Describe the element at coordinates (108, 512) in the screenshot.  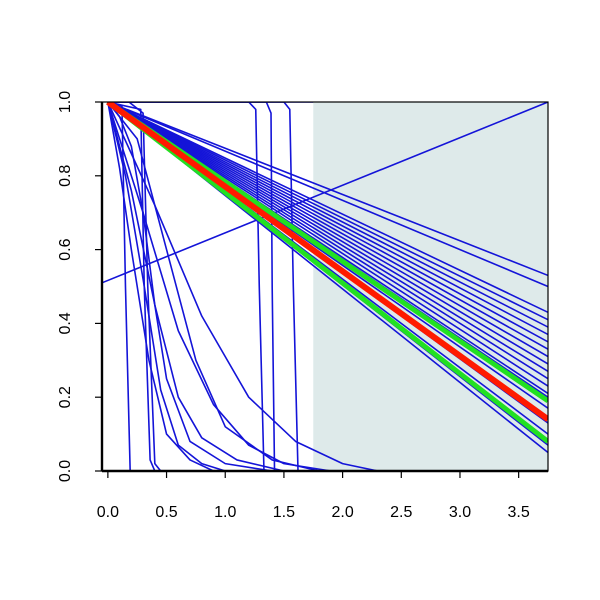
I see `x-tick-label: 0.0` at that location.